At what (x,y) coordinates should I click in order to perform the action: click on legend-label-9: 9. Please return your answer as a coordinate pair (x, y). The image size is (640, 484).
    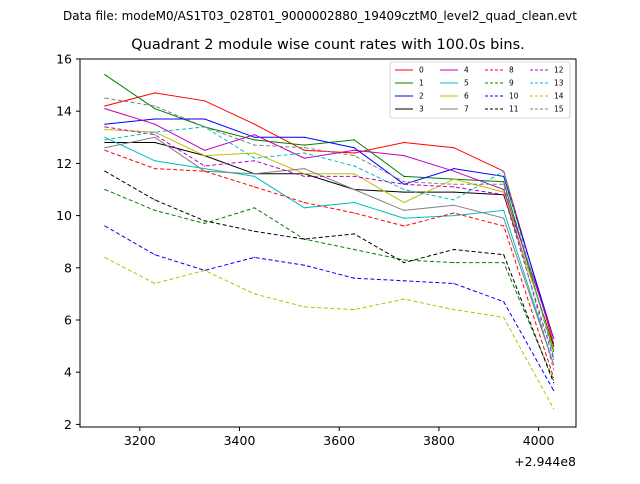
    Looking at the image, I should click on (511, 83).